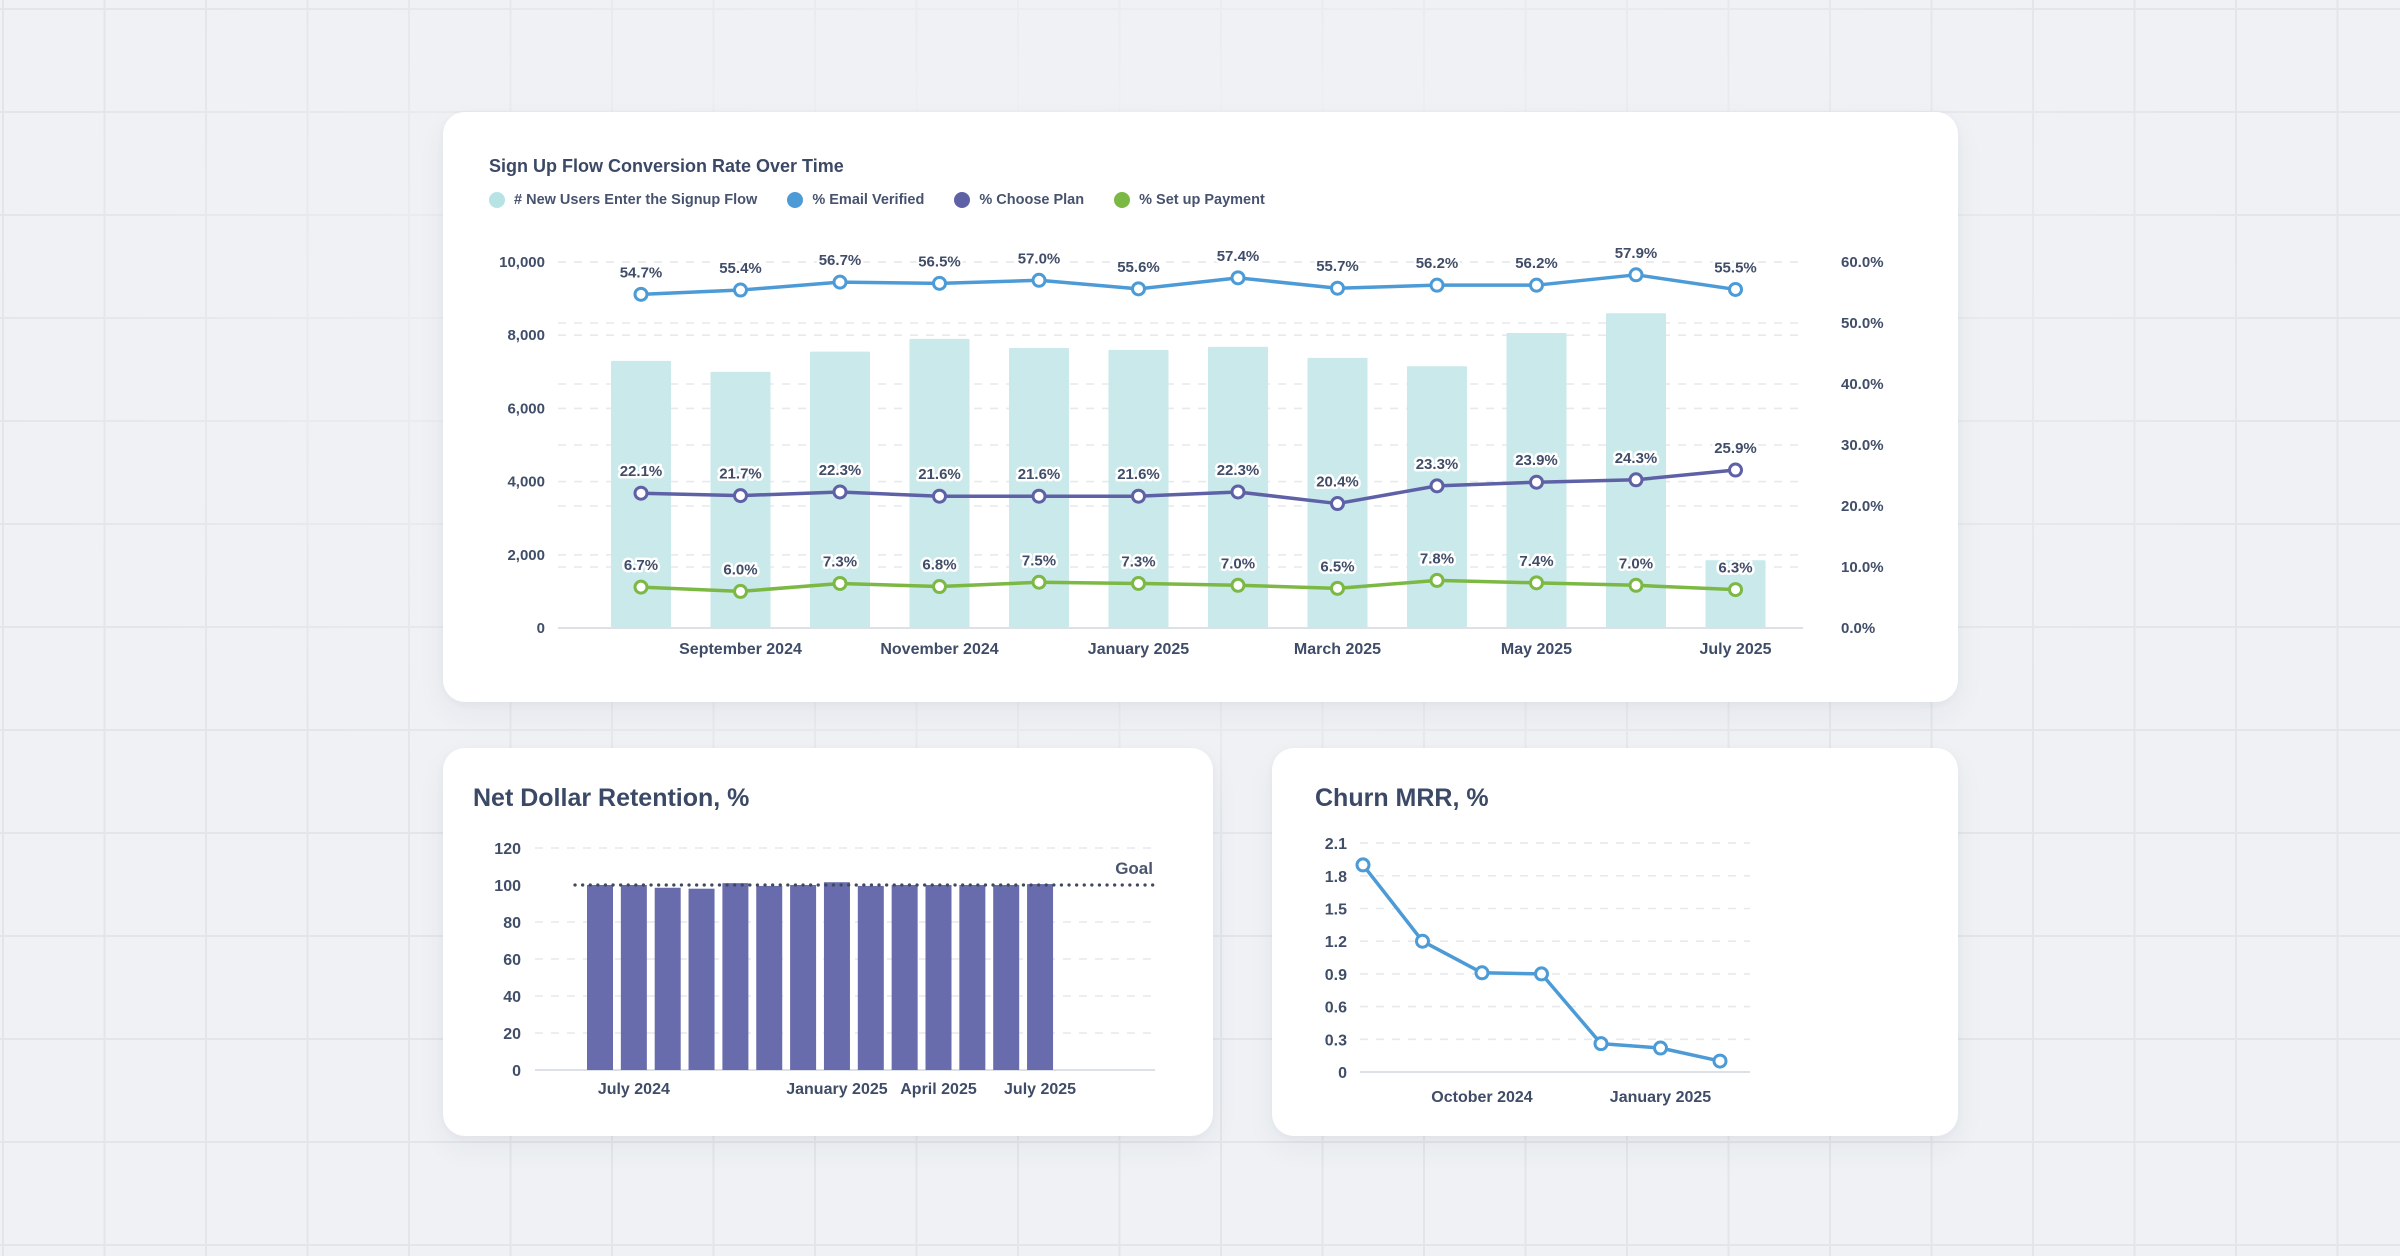 This screenshot has height=1256, width=2400. Describe the element at coordinates (740, 268) in the screenshot. I see `series-data-label: 55.4%` at that location.